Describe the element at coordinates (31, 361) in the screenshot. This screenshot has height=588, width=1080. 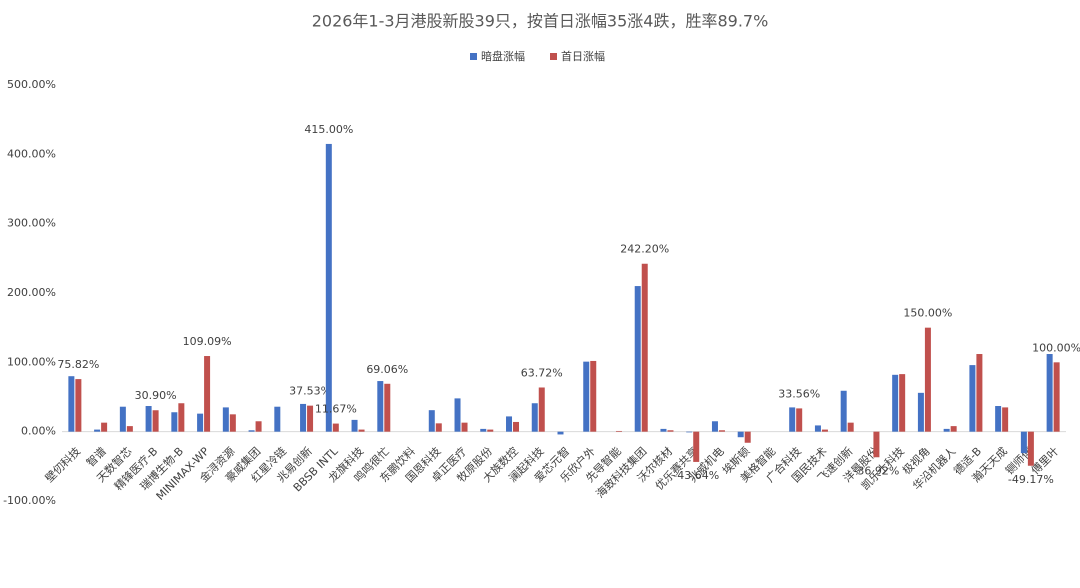
I see `y-tick-label: 100.00%` at that location.